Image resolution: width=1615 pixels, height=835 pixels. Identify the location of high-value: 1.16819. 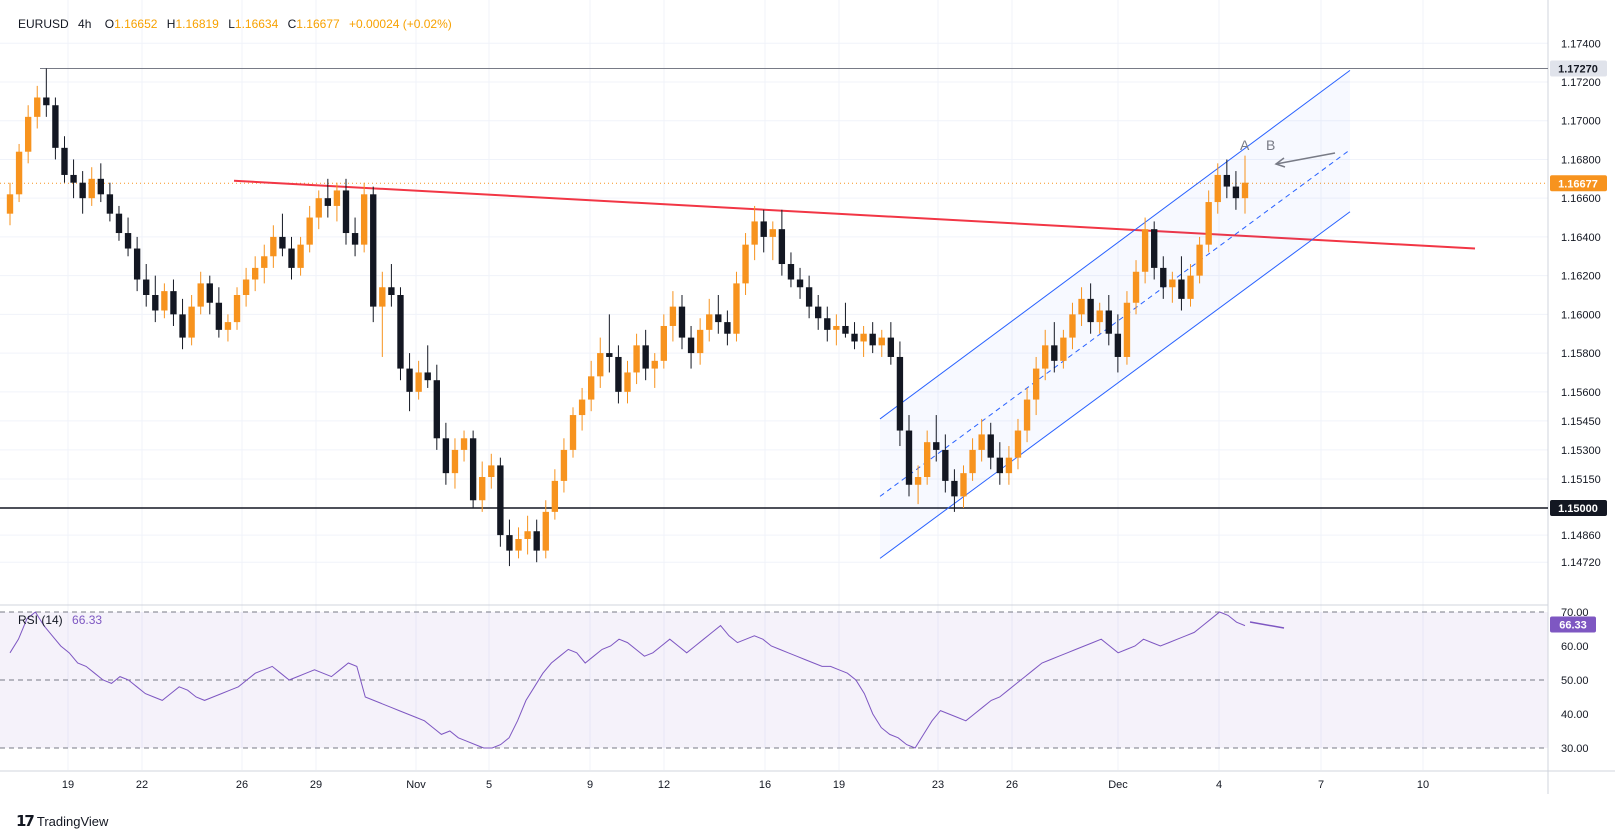
(197, 24).